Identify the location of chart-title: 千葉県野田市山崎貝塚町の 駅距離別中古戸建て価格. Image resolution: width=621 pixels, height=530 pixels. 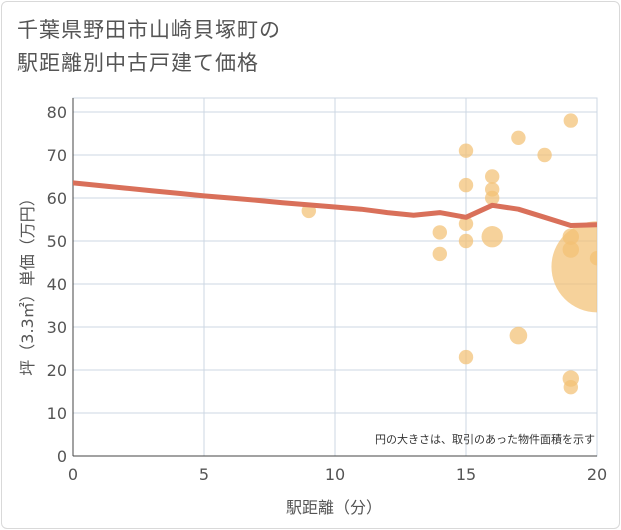
(149, 47).